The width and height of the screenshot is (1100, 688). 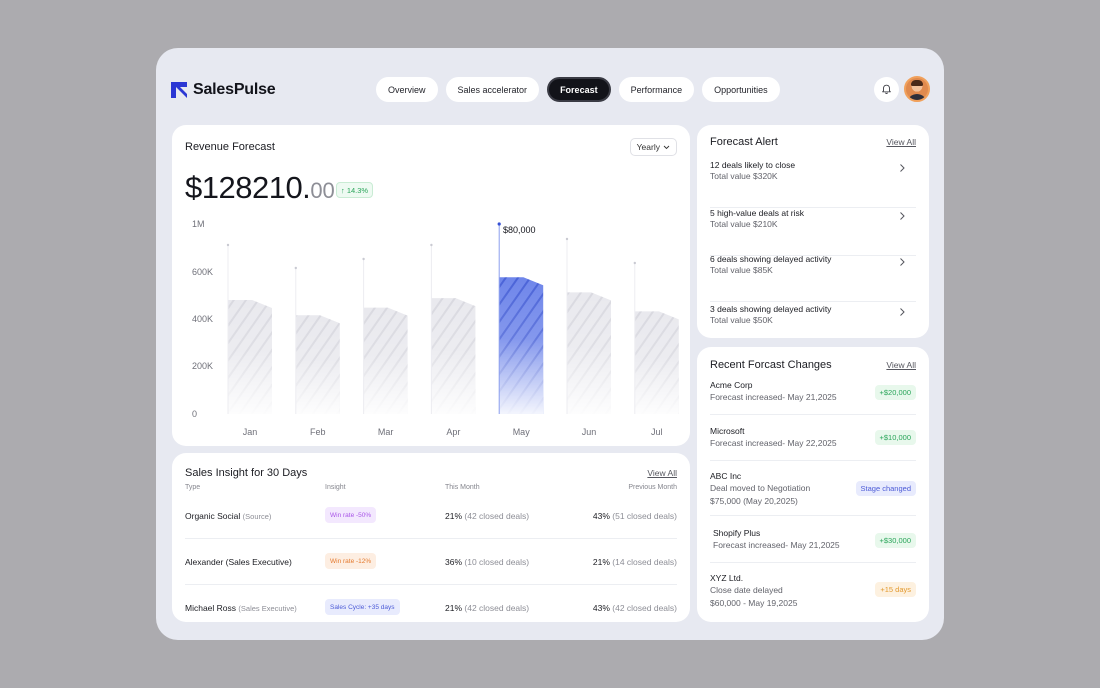 I want to click on this-month-pct: 21%, so click(x=454, y=608).